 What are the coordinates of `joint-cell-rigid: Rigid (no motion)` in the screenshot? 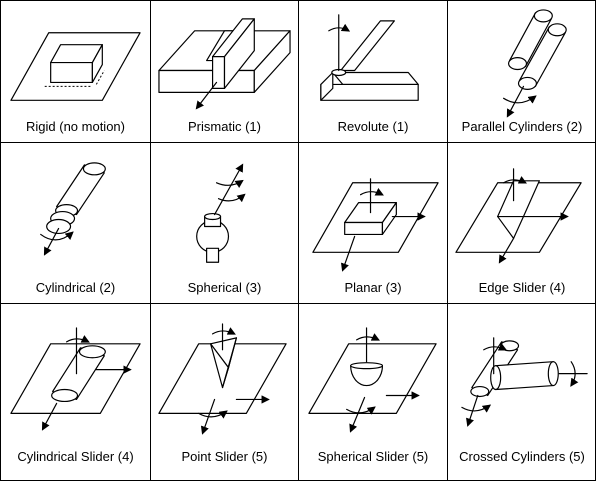 It's located at (75, 72).